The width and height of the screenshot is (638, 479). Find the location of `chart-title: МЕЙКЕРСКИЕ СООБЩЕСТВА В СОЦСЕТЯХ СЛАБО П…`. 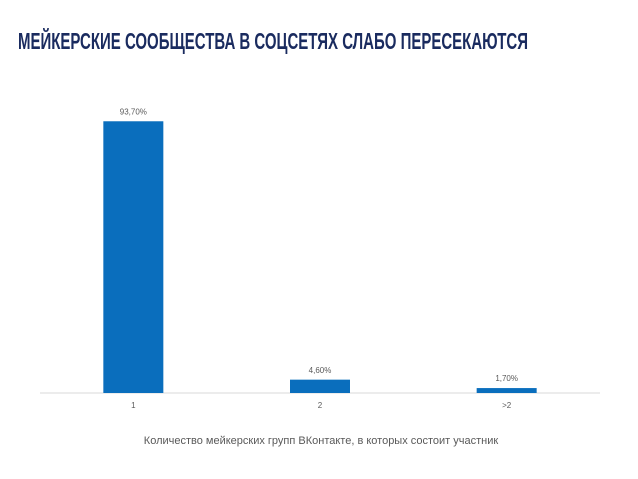

chart-title: МЕЙКЕРСКИЕ СООБЩЕСТВА В СОЦСЕТЯХ СЛАБО П… is located at coordinates (273, 40).